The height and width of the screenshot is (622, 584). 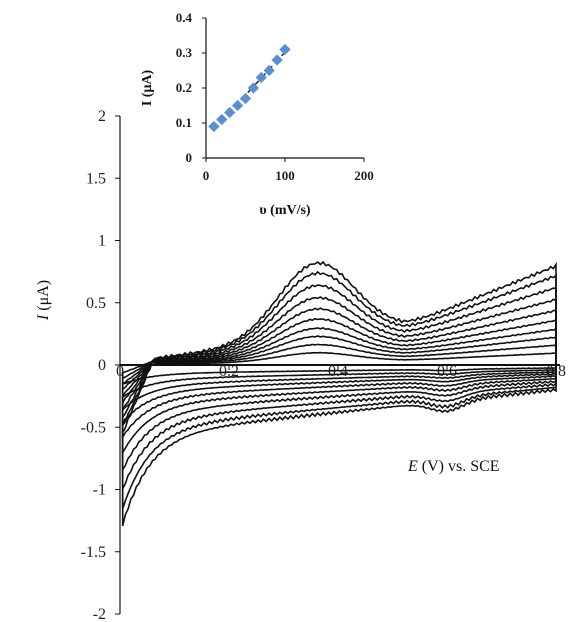 I want to click on main-x-tick-label: 0.6, so click(x=447, y=371).